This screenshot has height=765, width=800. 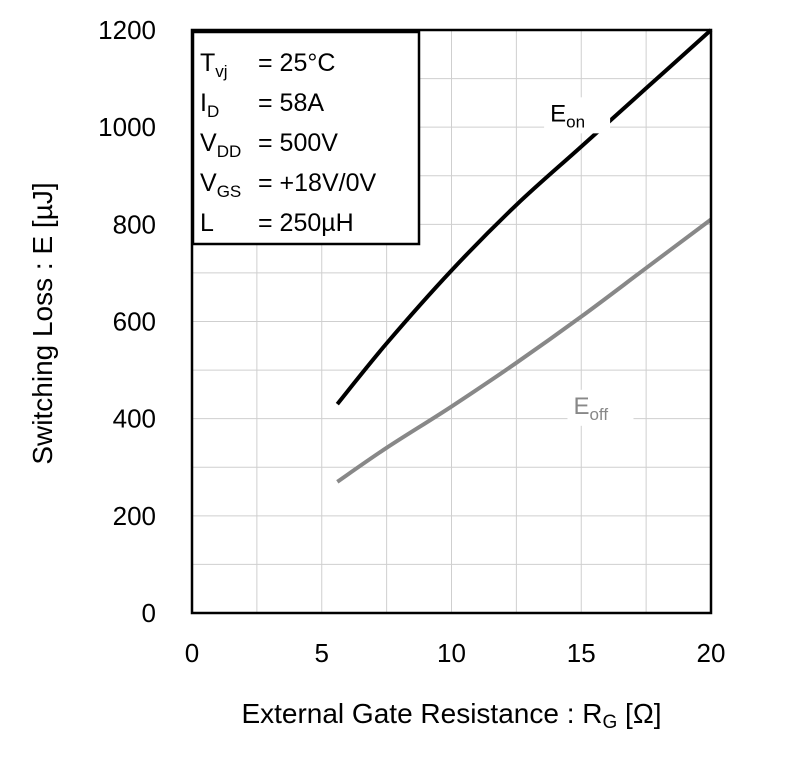 I want to click on x-axis-label-unit: [Ω], so click(x=639, y=713).